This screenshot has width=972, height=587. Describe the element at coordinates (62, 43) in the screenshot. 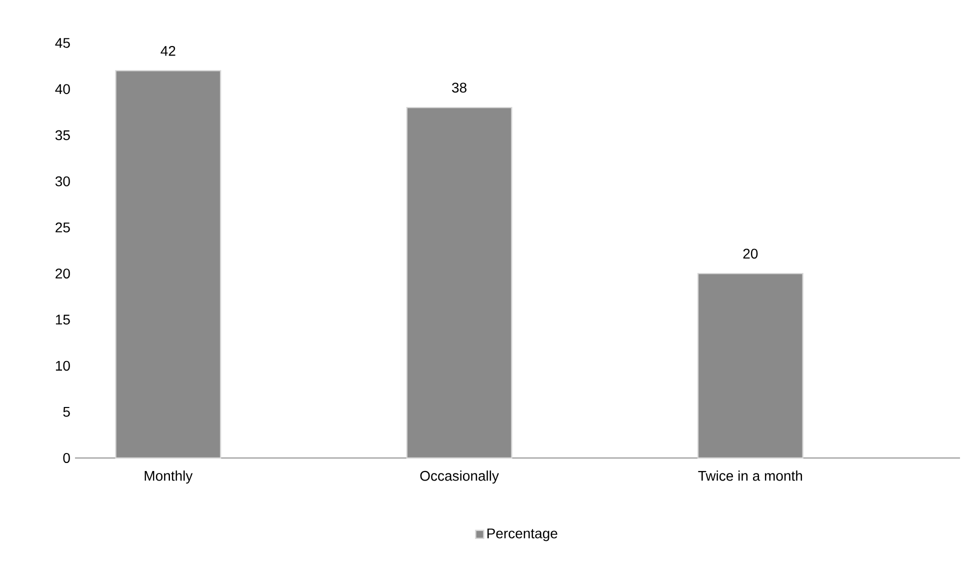

I see `y-tick-label: 45` at that location.